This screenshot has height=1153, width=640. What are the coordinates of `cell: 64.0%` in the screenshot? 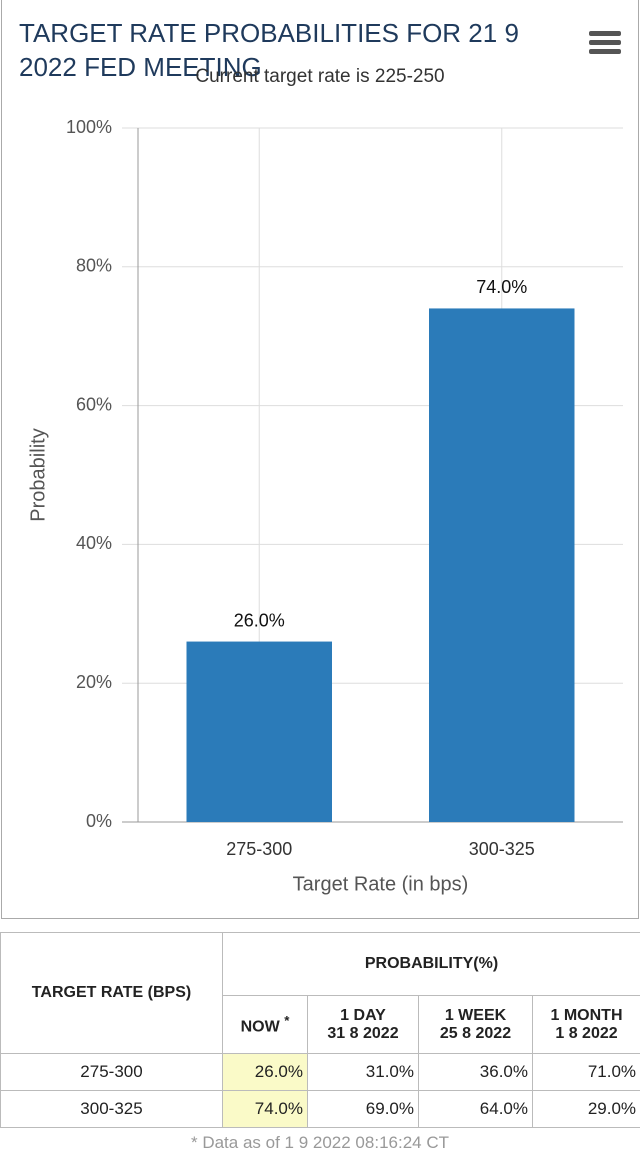 It's located at (475, 1109).